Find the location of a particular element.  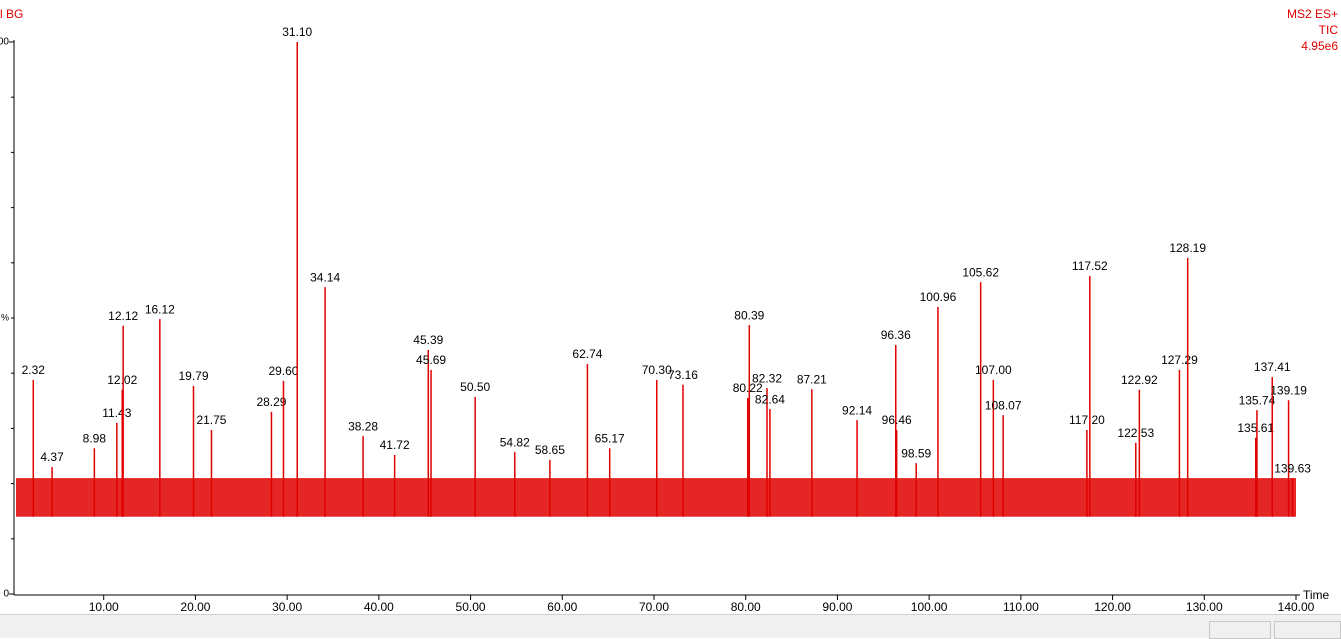

header-line: TIC is located at coordinates (1329, 30).